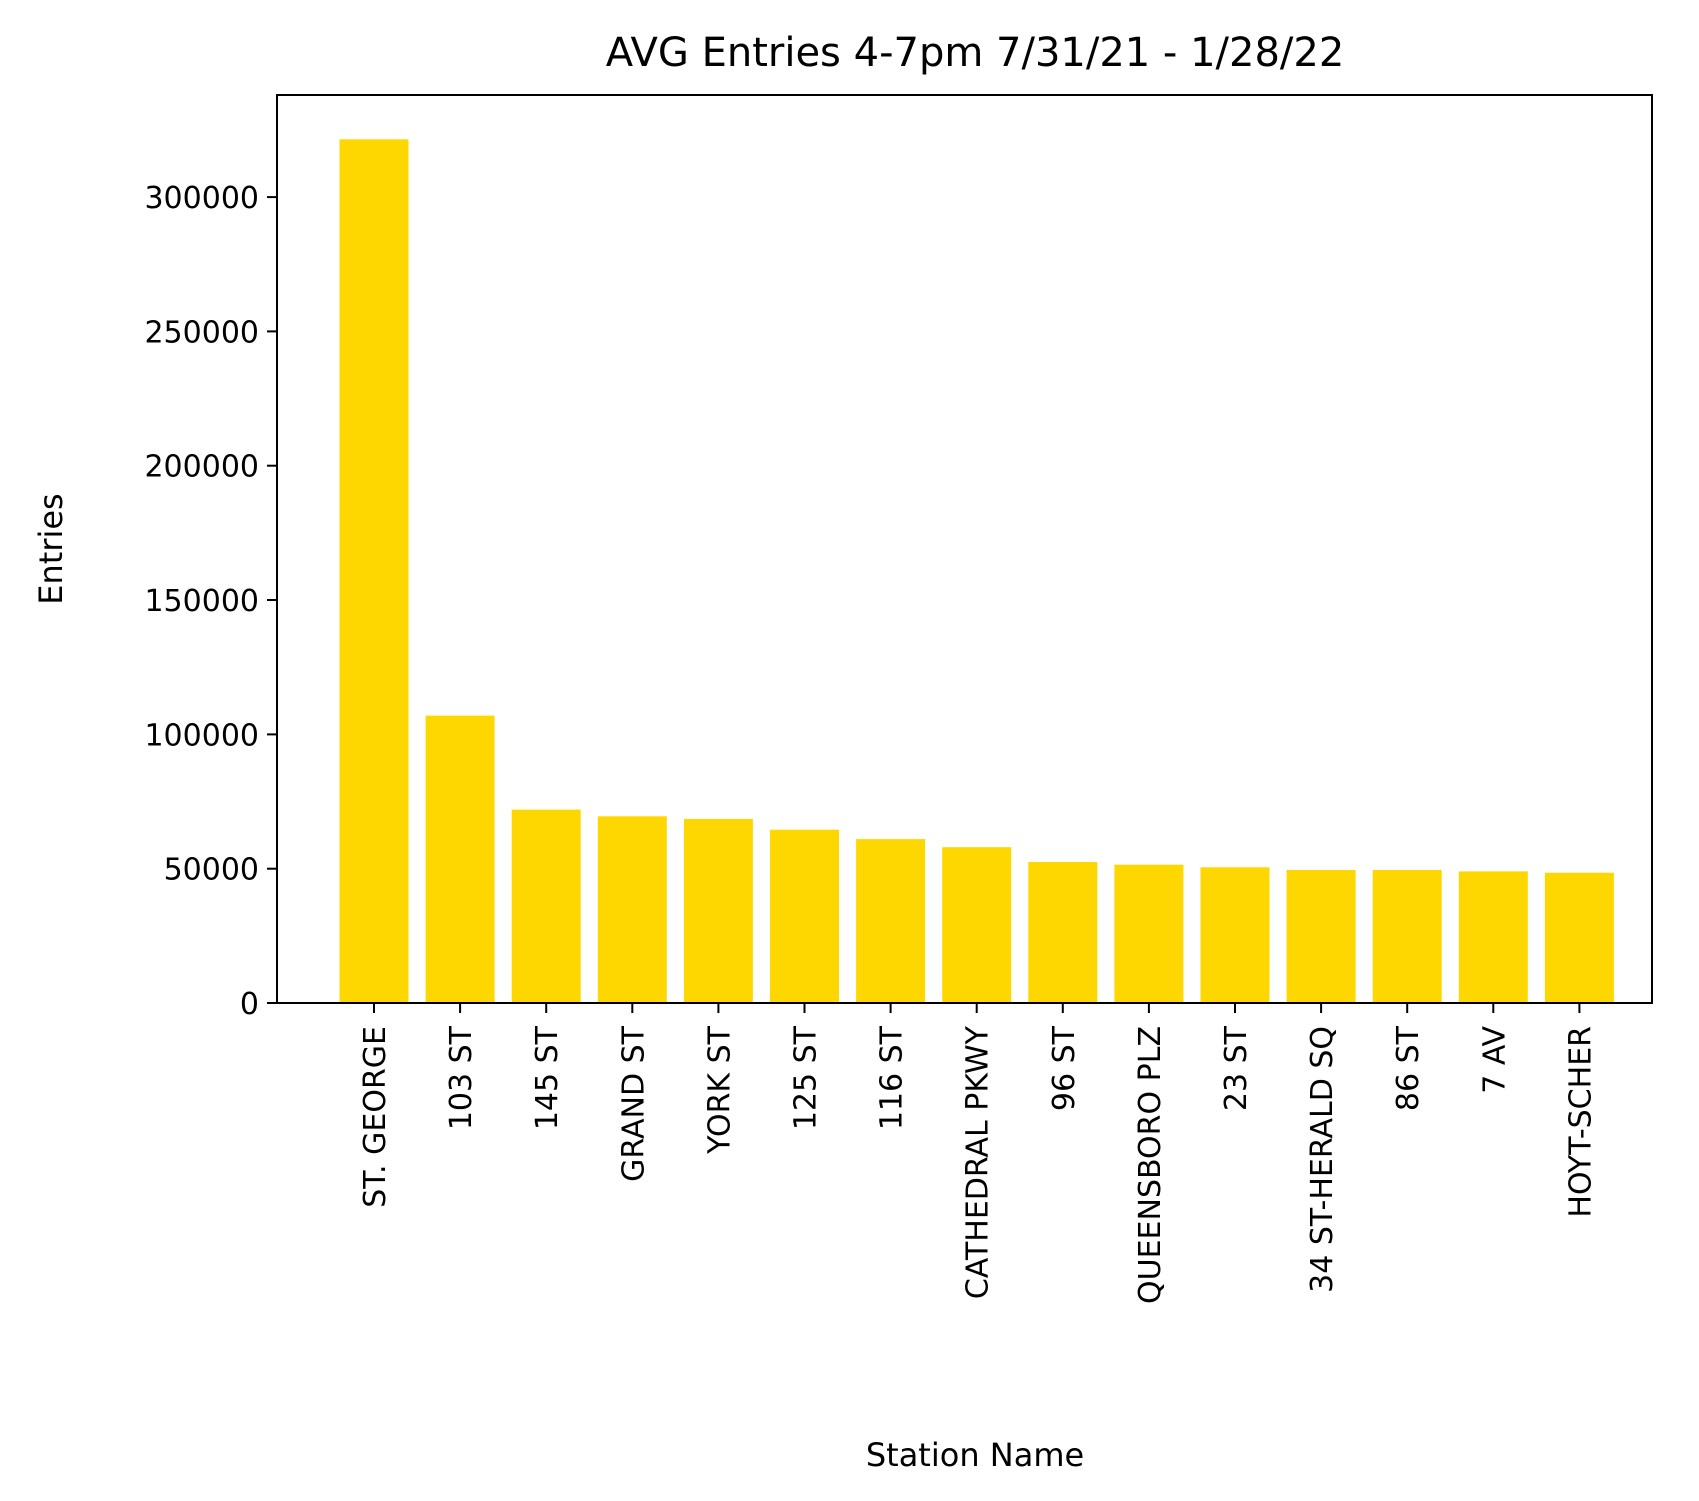  Describe the element at coordinates (51, 548) in the screenshot. I see `y-axis-label: Entries` at that location.